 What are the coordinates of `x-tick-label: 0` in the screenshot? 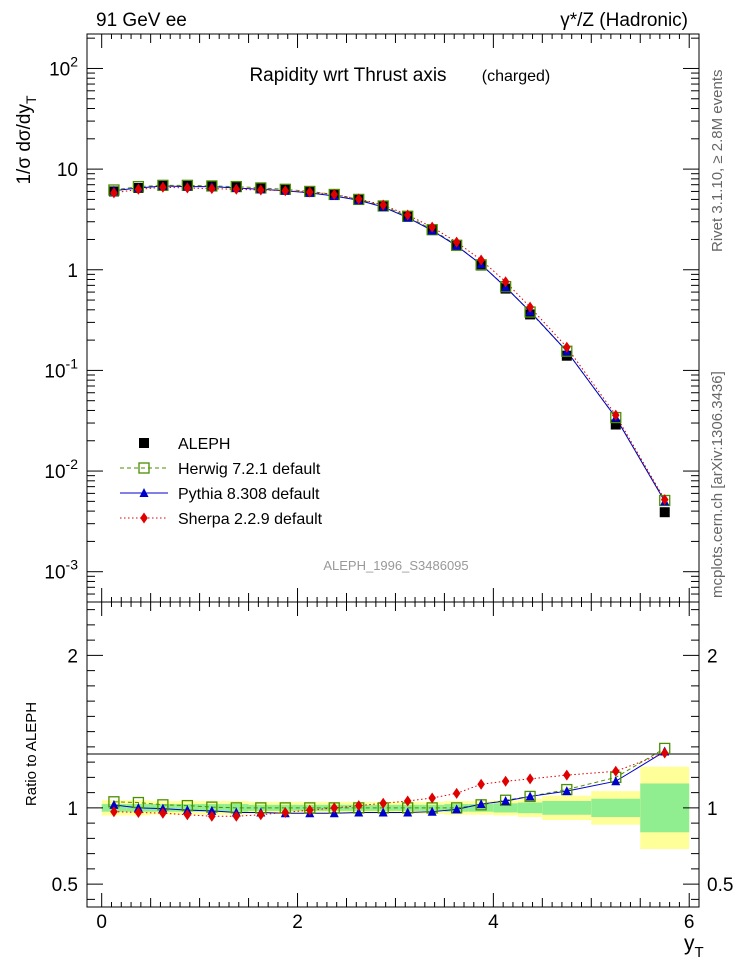 It's located at (101, 922).